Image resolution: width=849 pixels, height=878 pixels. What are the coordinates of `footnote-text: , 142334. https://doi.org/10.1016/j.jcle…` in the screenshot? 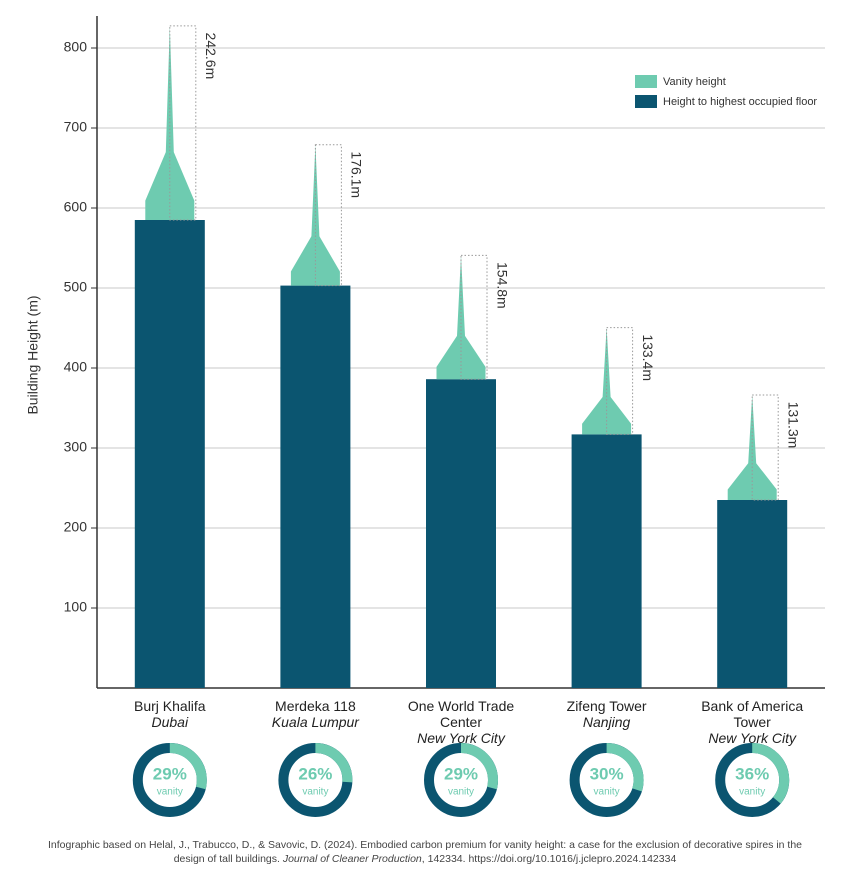 It's located at (549, 859).